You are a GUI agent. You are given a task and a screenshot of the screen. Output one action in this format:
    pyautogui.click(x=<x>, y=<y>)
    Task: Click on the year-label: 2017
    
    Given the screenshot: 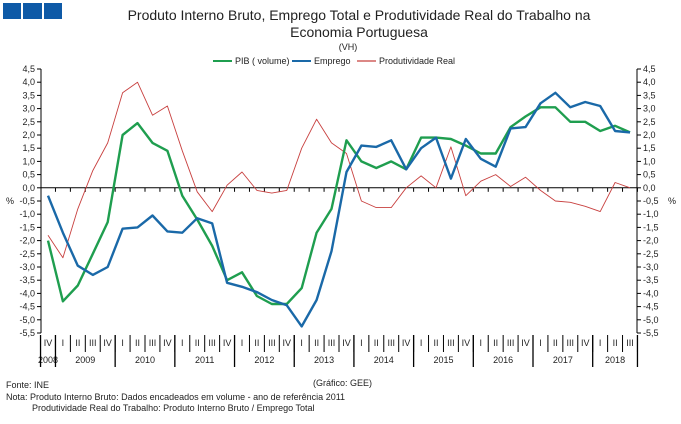 What is the action you would take?
    pyautogui.click(x=563, y=360)
    